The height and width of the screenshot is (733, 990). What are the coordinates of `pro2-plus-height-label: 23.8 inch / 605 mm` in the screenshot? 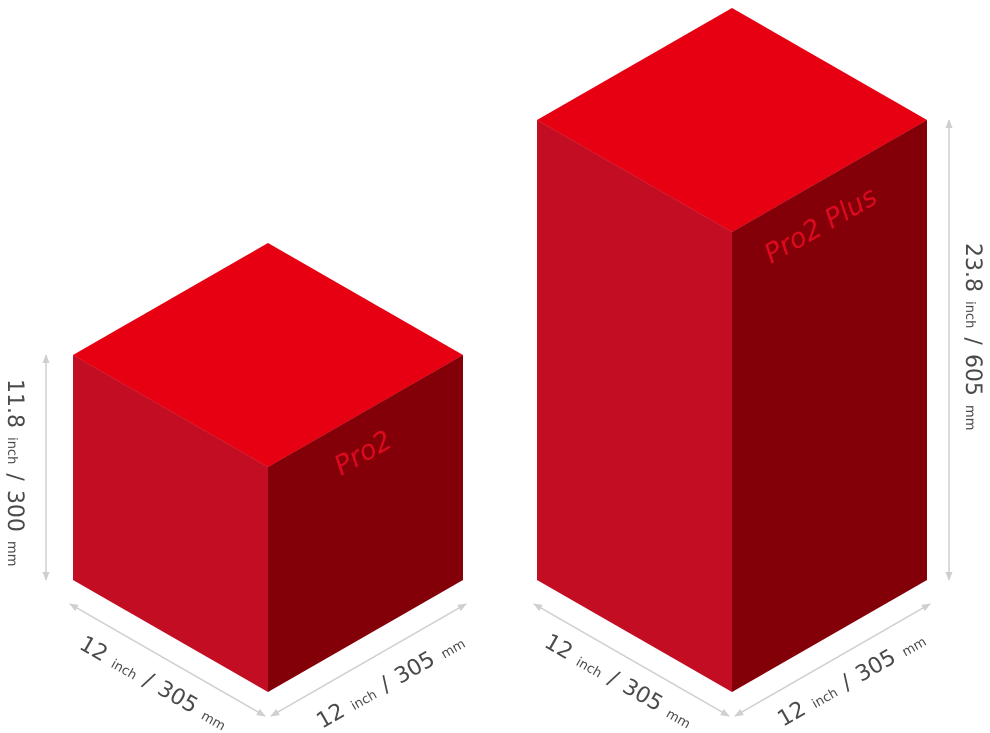 It's located at (972, 336).